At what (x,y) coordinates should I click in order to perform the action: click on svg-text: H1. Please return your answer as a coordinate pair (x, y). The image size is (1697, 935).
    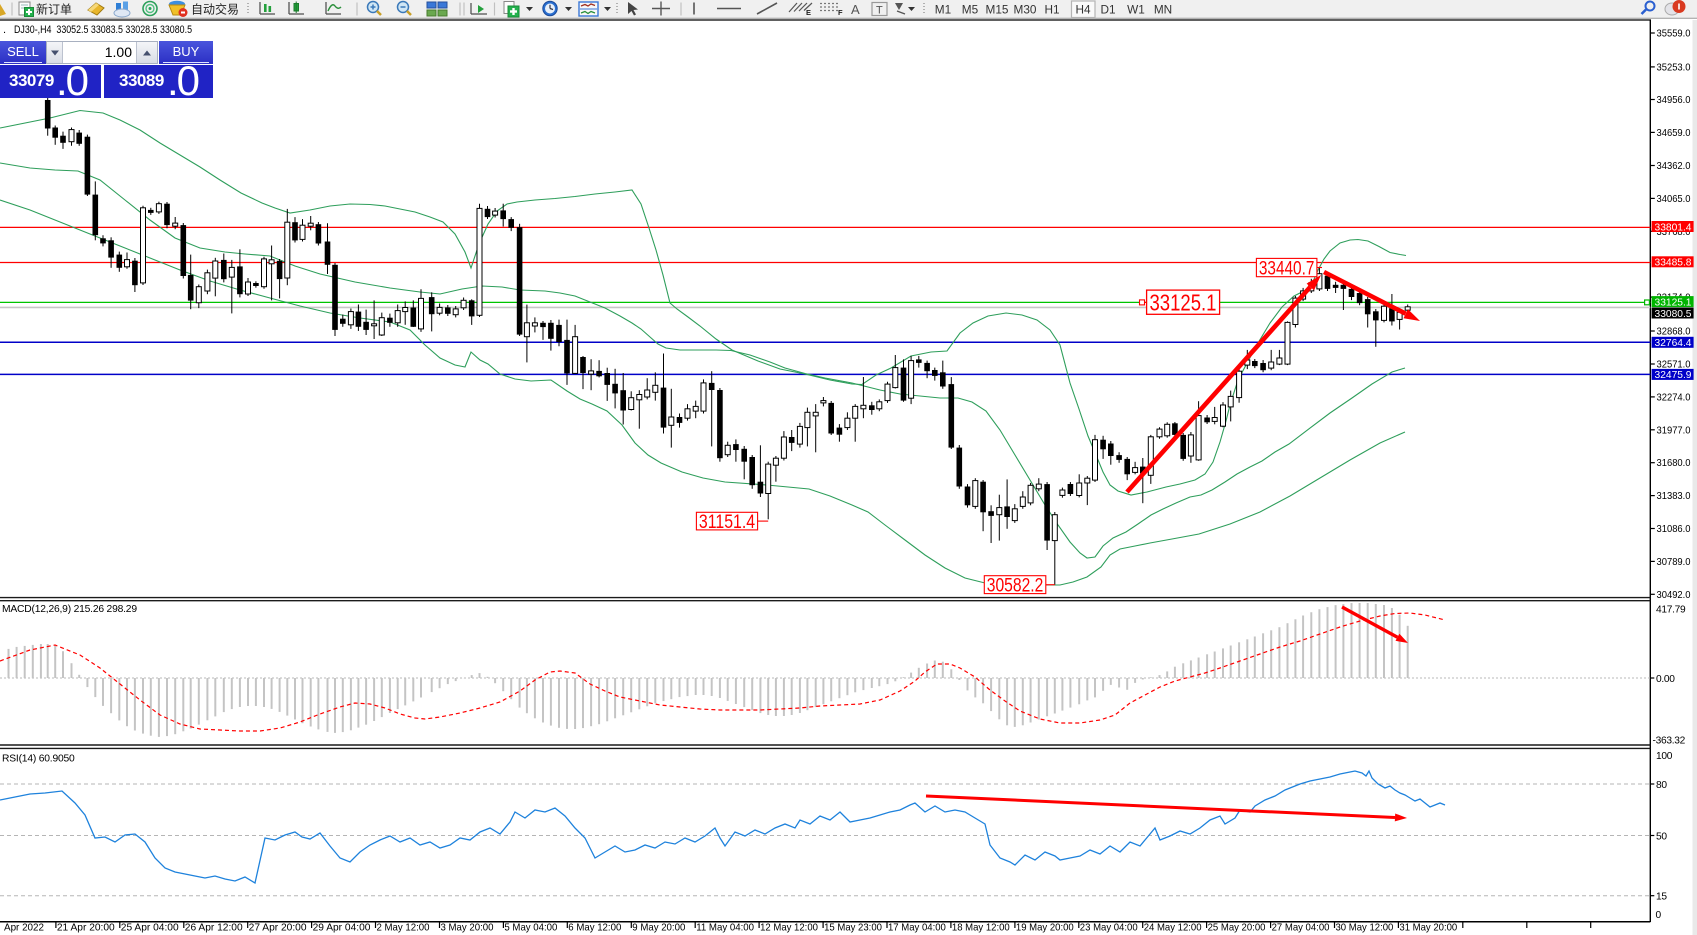
    Looking at the image, I should click on (1051, 10).